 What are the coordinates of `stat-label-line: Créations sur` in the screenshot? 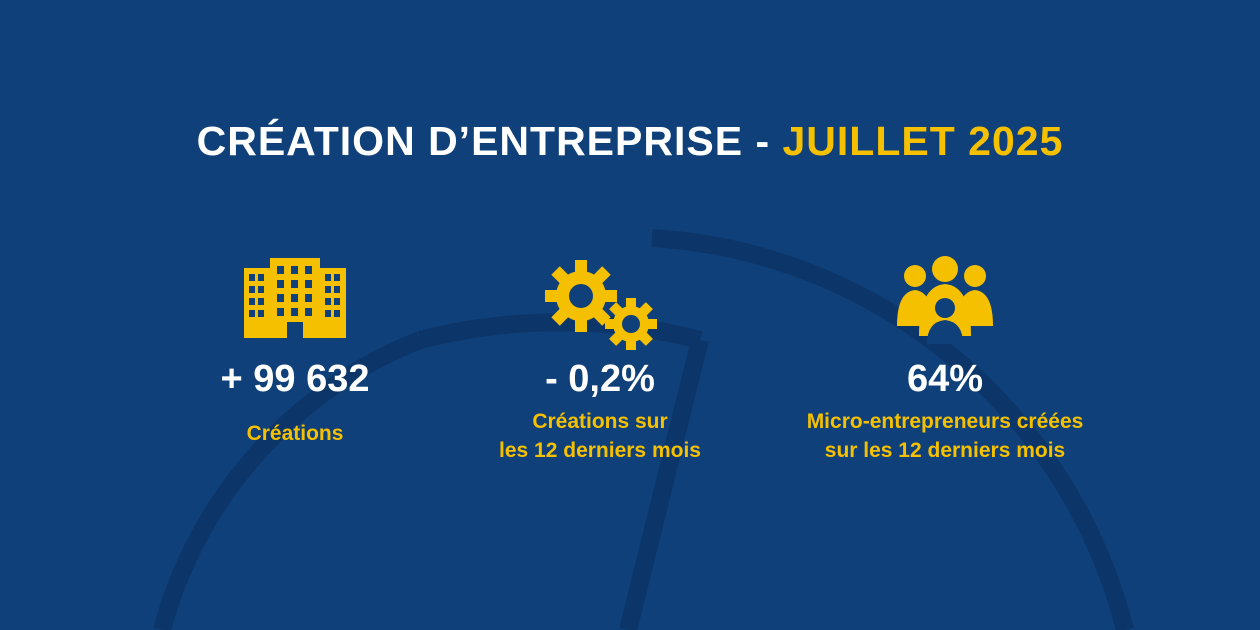 It's located at (600, 421).